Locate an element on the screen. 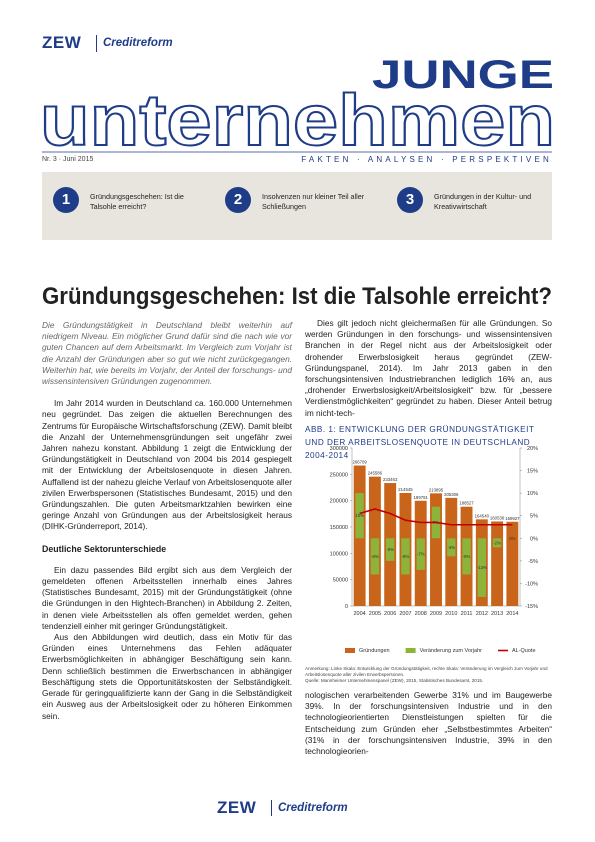 The width and height of the screenshot is (595, 842). y2-tick-label: -10% is located at coordinates (531, 584).